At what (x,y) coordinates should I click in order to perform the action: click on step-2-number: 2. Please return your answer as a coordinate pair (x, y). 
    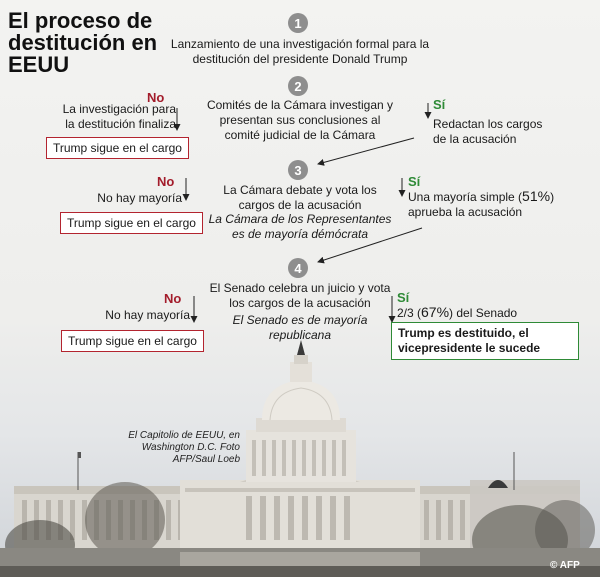
    Looking at the image, I should click on (298, 86).